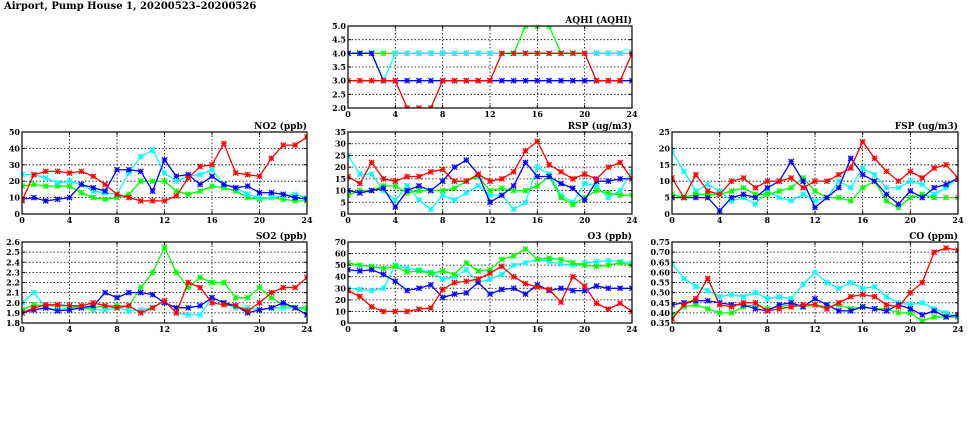  I want to click on y-tick-label: 35, so click(340, 132).